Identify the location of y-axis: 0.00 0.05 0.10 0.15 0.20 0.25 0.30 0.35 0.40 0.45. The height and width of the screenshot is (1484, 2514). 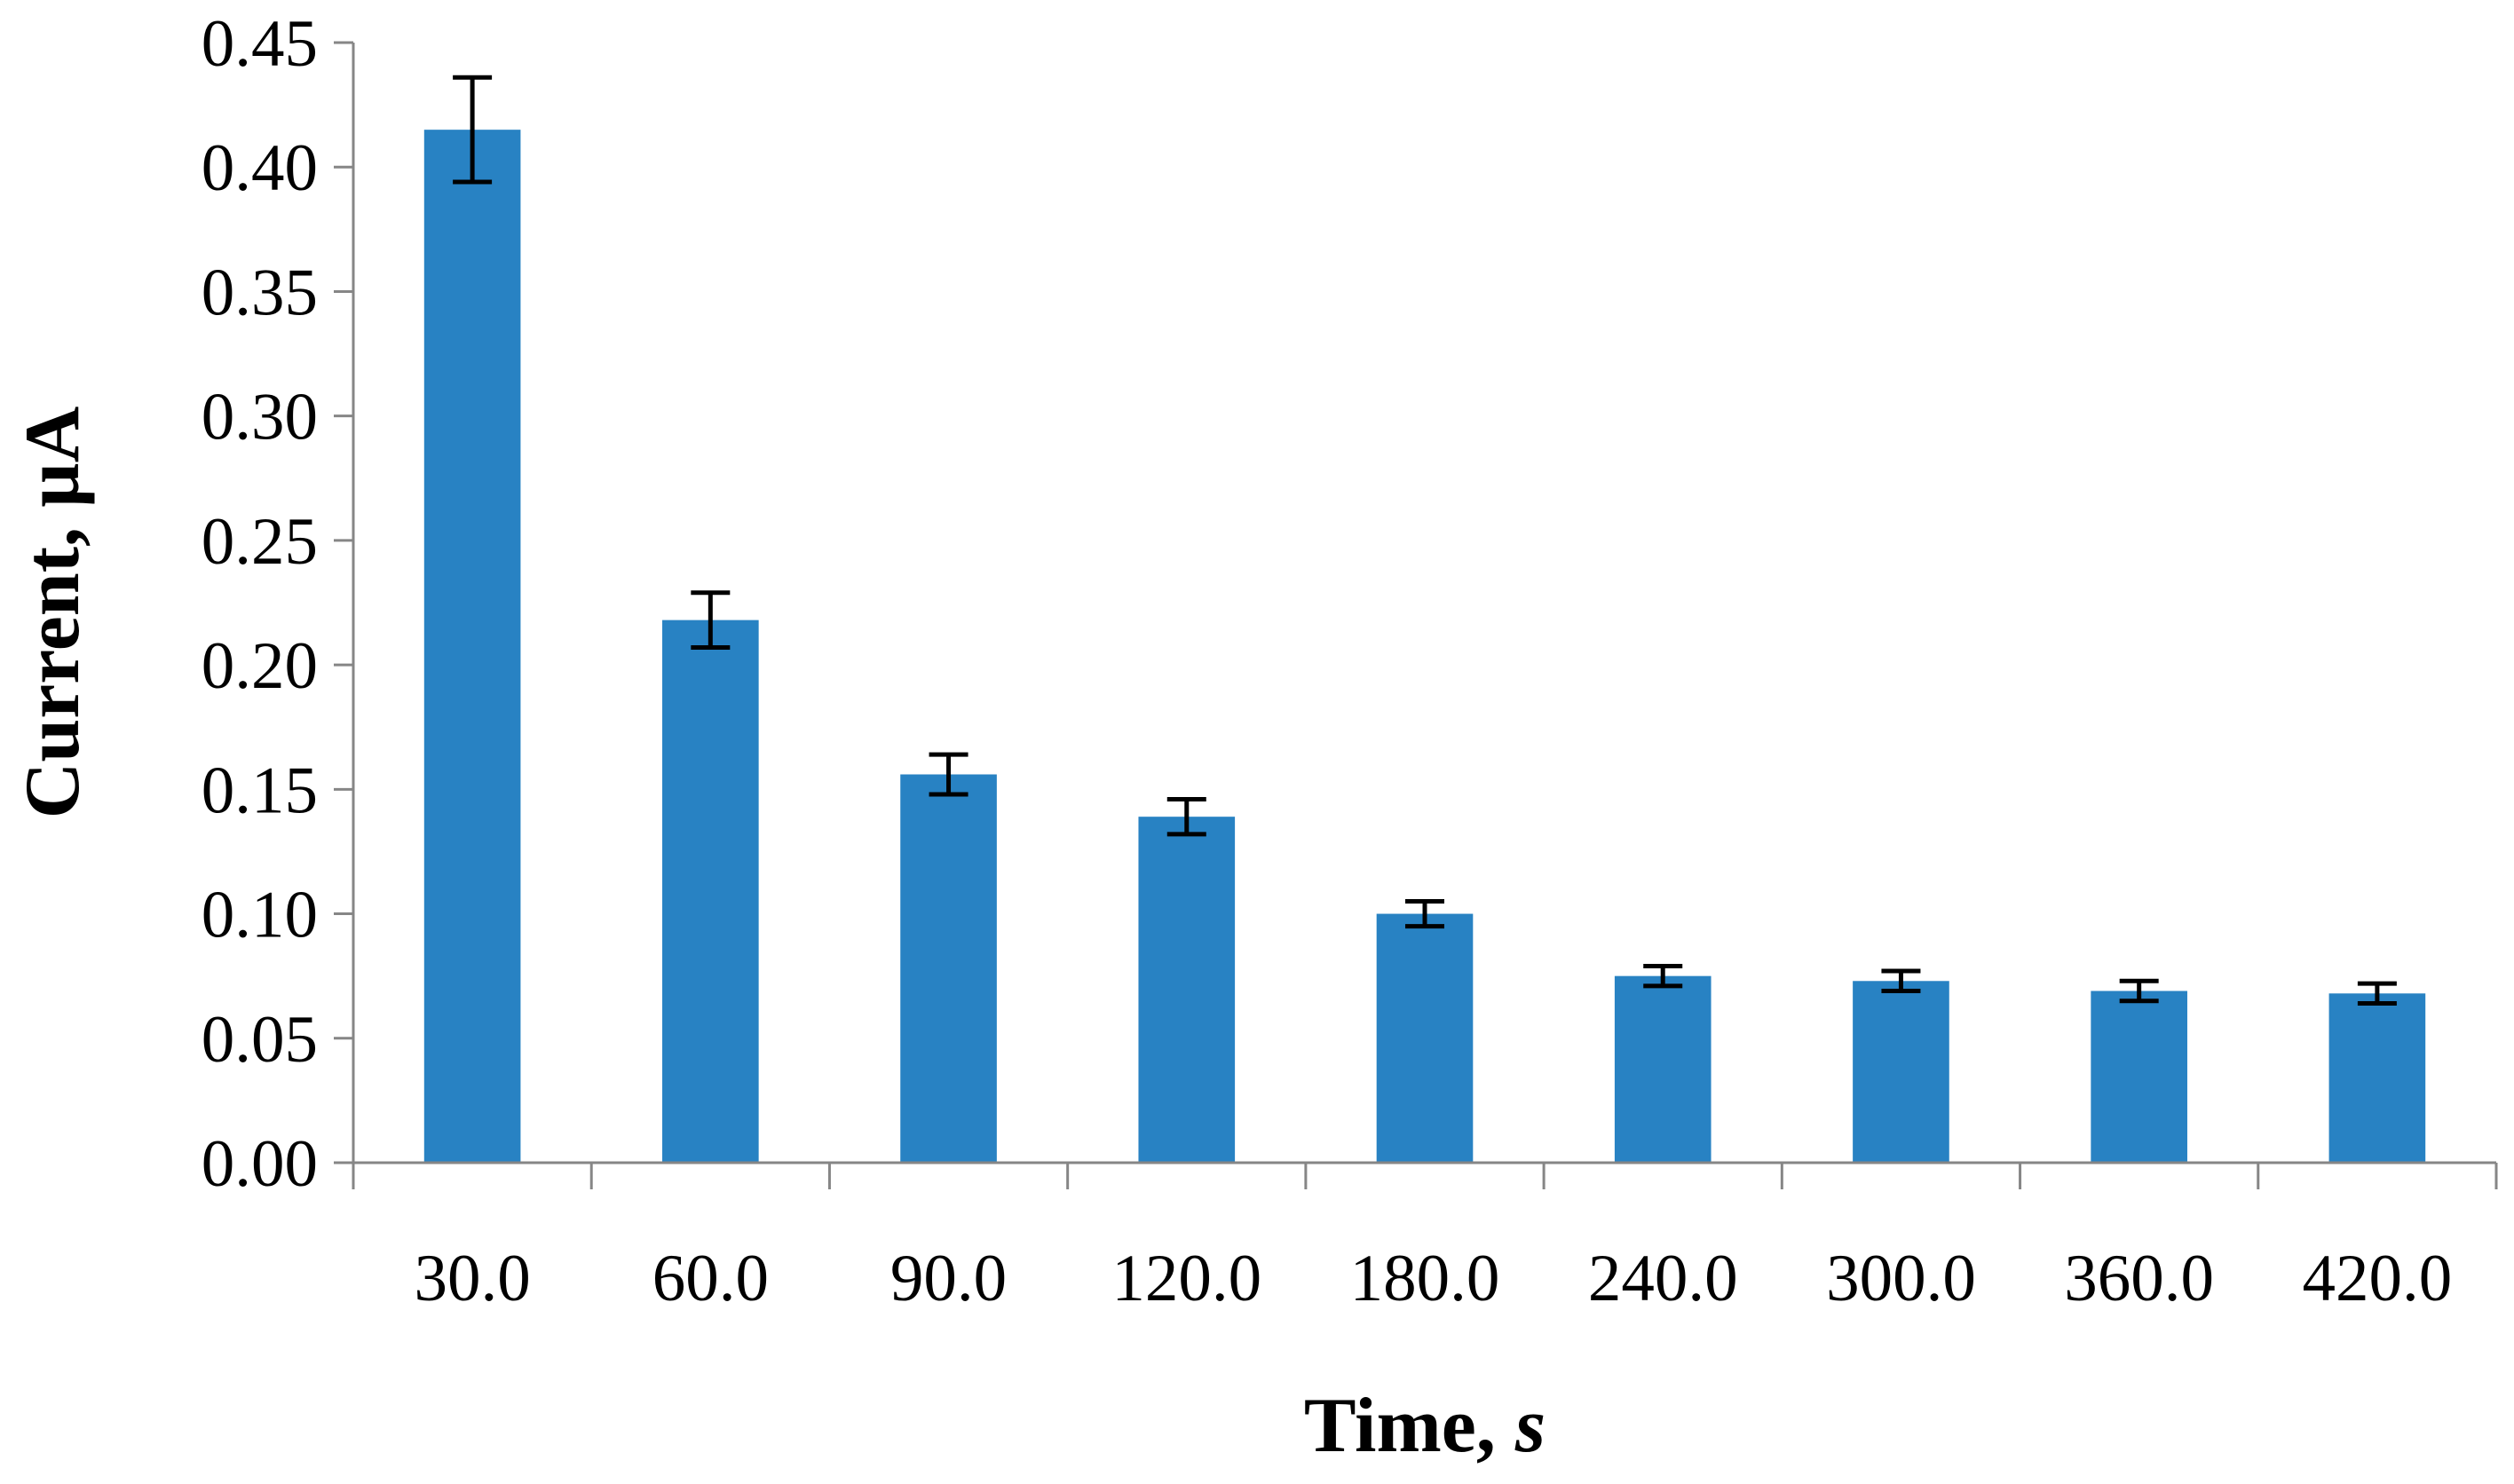
(278, 604).